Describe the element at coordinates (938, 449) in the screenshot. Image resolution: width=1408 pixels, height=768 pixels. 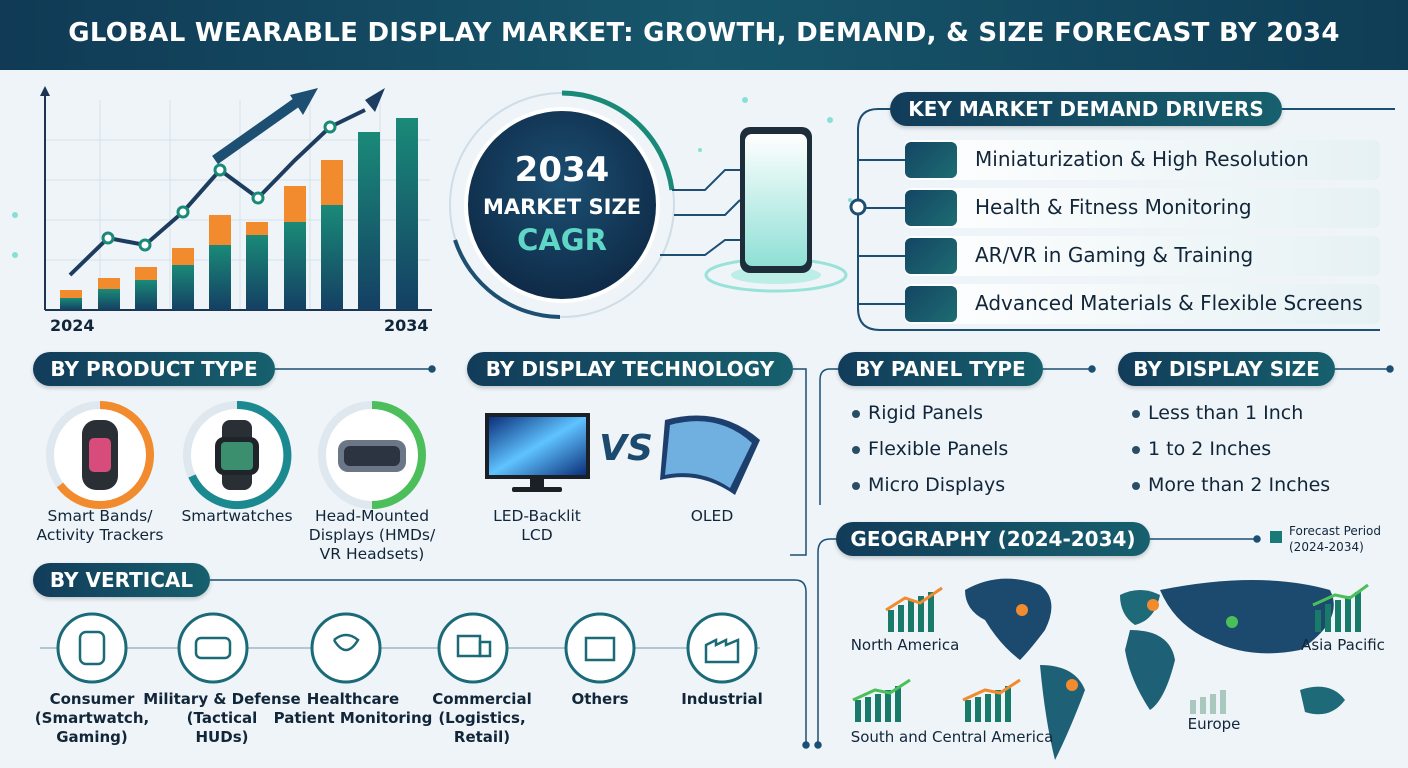
I see `panel-item: Flexible Panels` at that location.